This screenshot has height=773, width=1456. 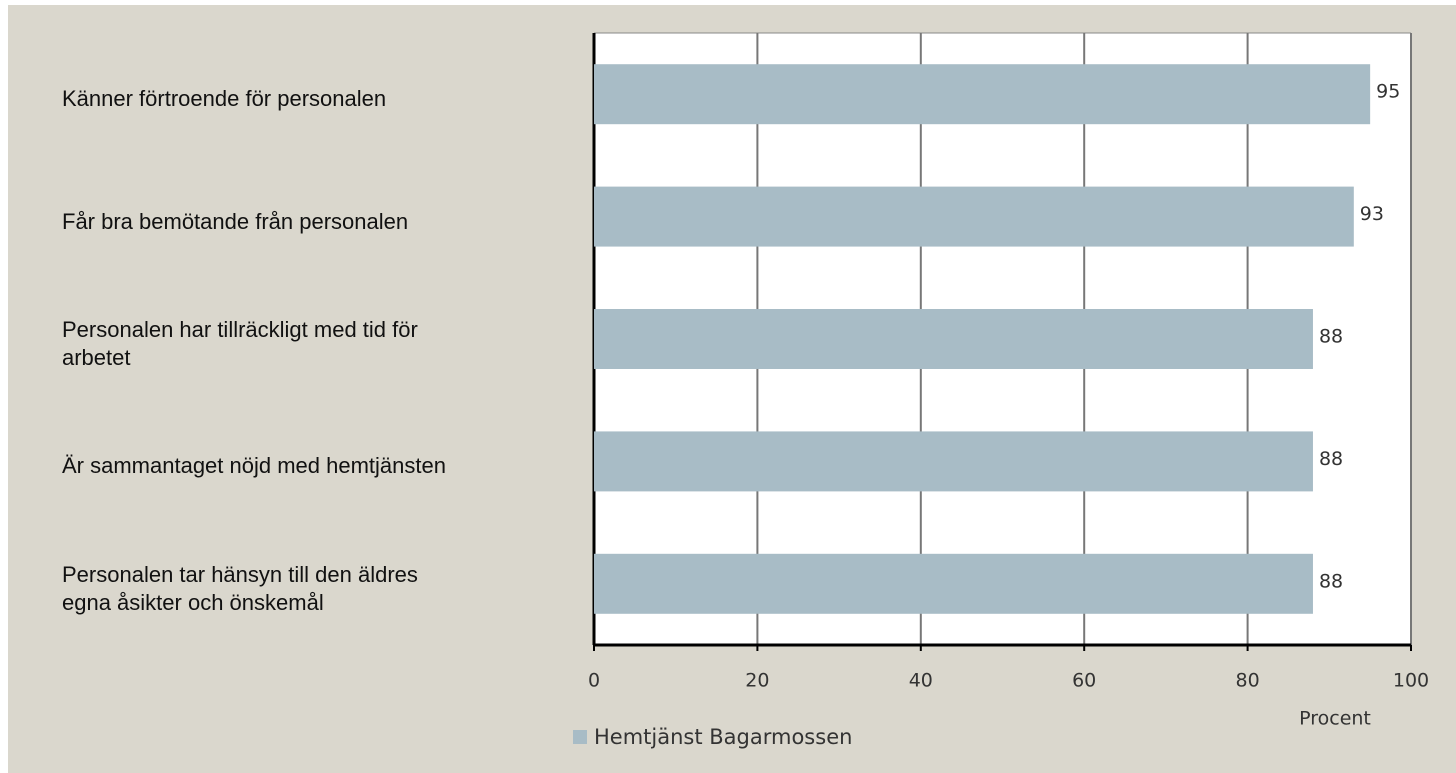 I want to click on value-label: 93, so click(x=1372, y=214).